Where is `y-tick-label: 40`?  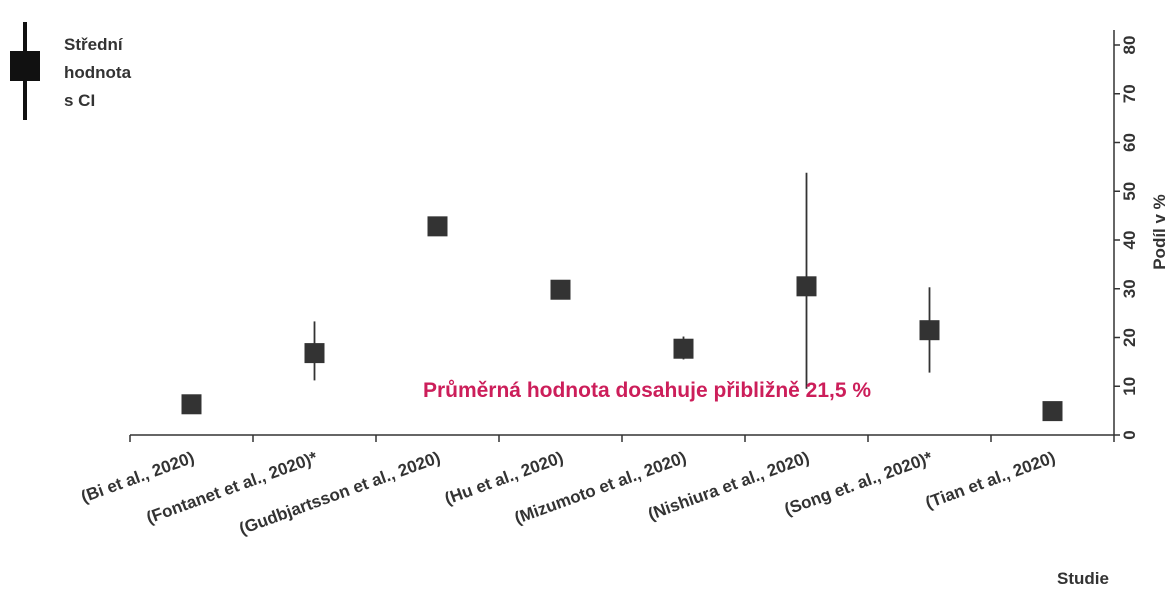
y-tick-label: 40 is located at coordinates (1129, 240).